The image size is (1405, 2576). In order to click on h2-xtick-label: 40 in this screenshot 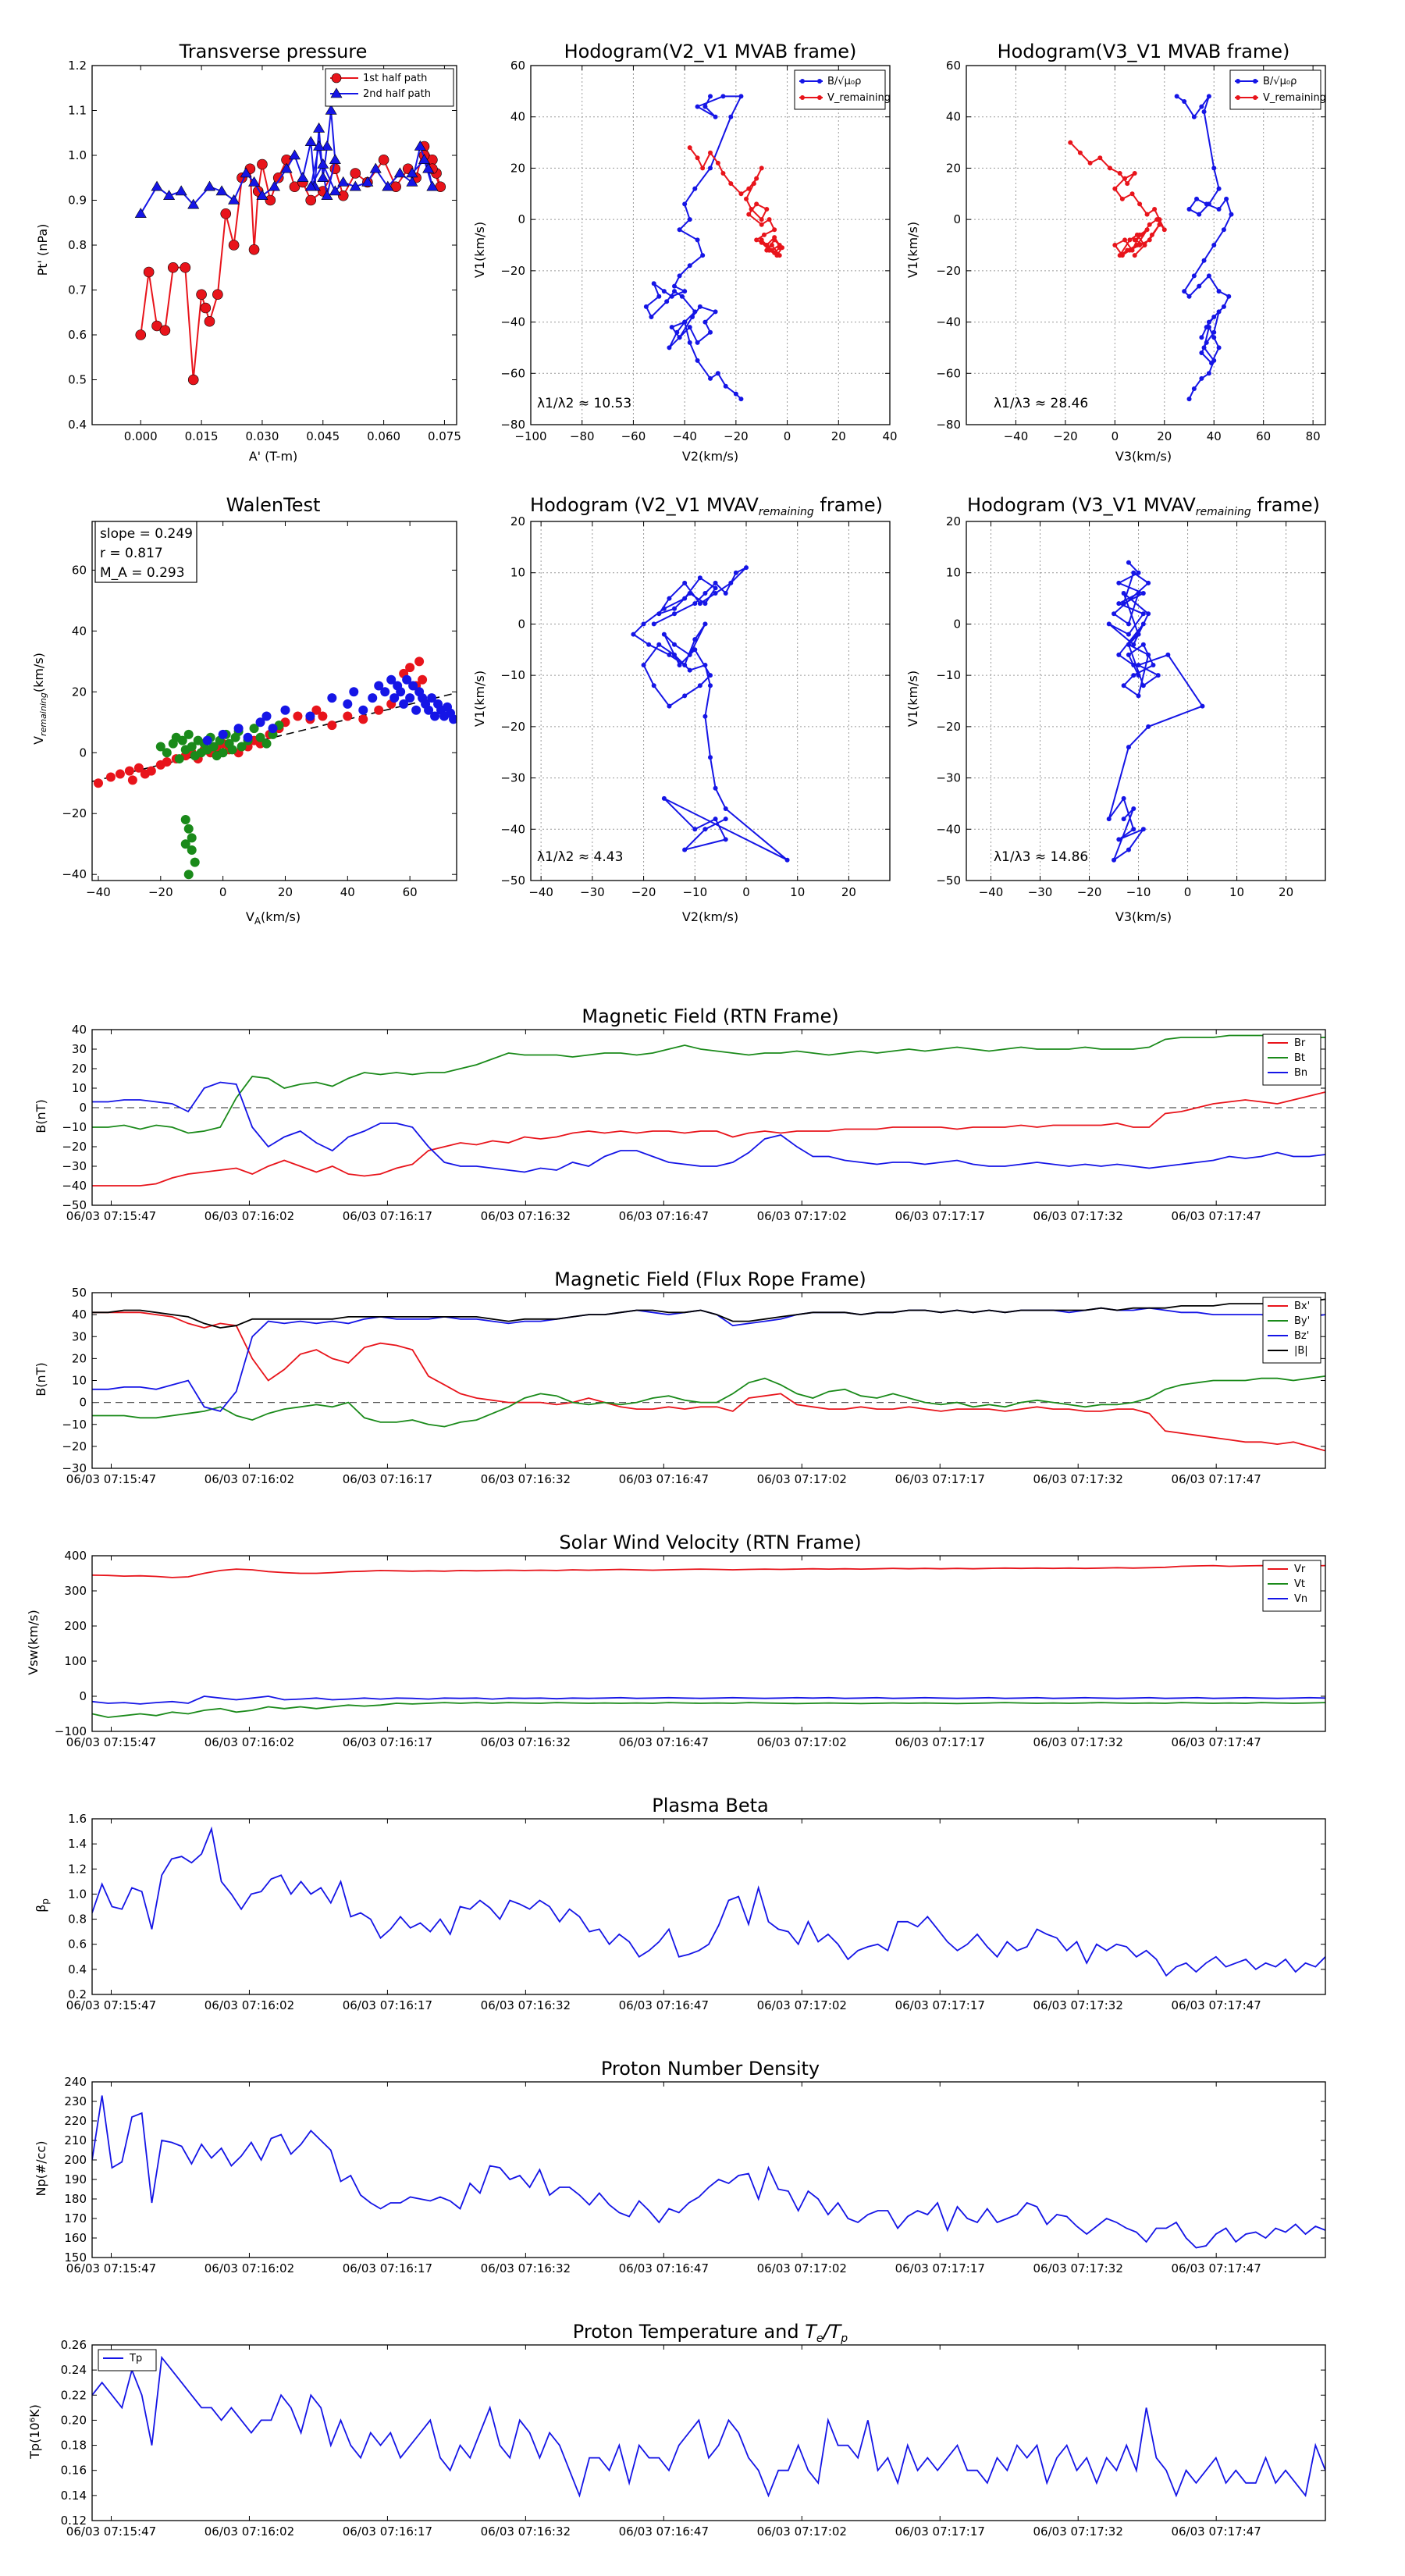, I will do `click(1215, 436)`.